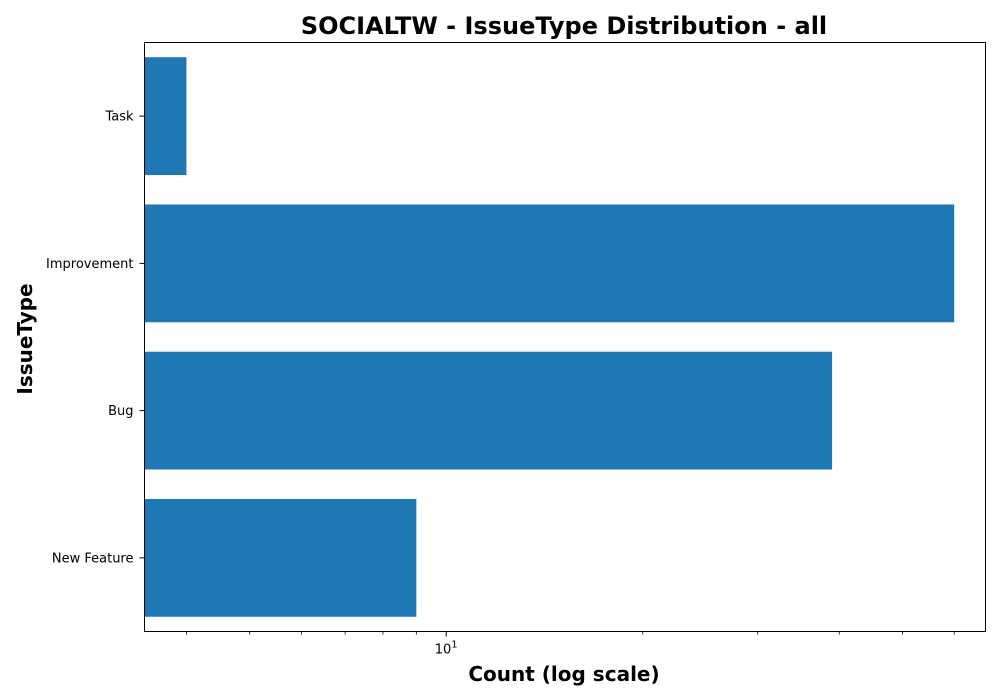 The image size is (1000, 700). Describe the element at coordinates (25, 338) in the screenshot. I see `y-axis-label: IssueType` at that location.